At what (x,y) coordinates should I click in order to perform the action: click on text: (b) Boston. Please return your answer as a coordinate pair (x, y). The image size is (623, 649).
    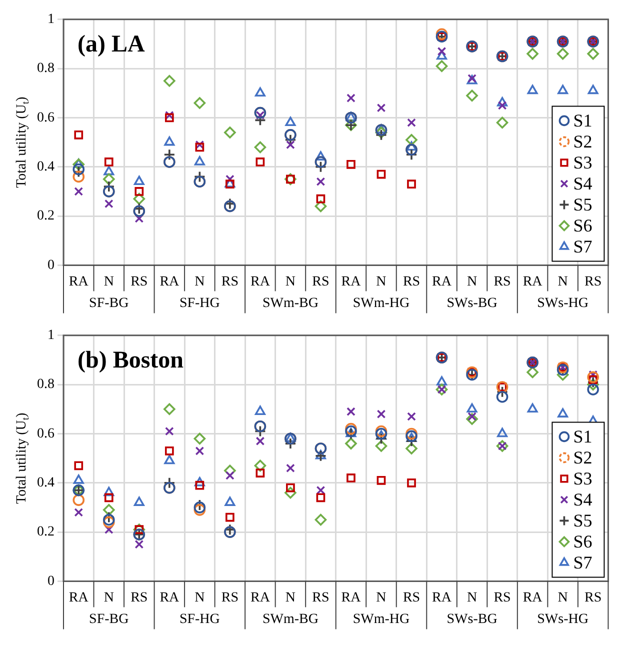
    Looking at the image, I should click on (131, 361).